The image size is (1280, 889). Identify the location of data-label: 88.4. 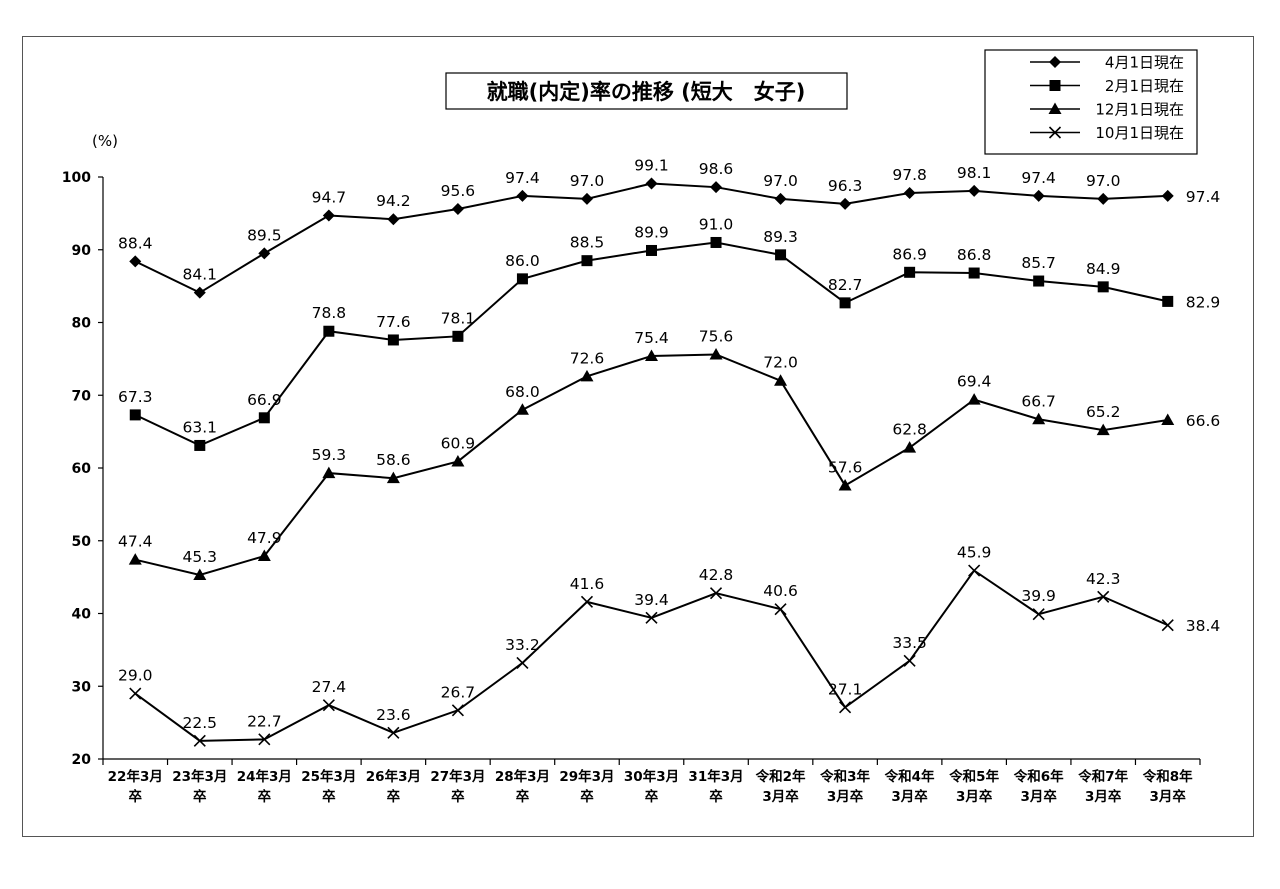
(135, 243).